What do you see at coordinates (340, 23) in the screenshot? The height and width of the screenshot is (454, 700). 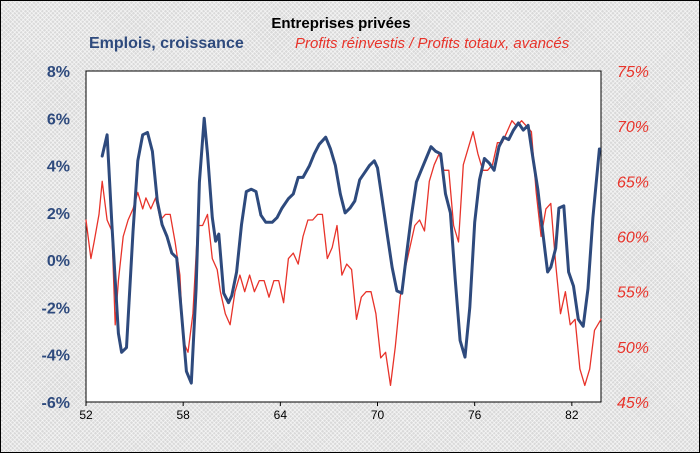 I see `chart-title: Entreprises privées` at bounding box center [340, 23].